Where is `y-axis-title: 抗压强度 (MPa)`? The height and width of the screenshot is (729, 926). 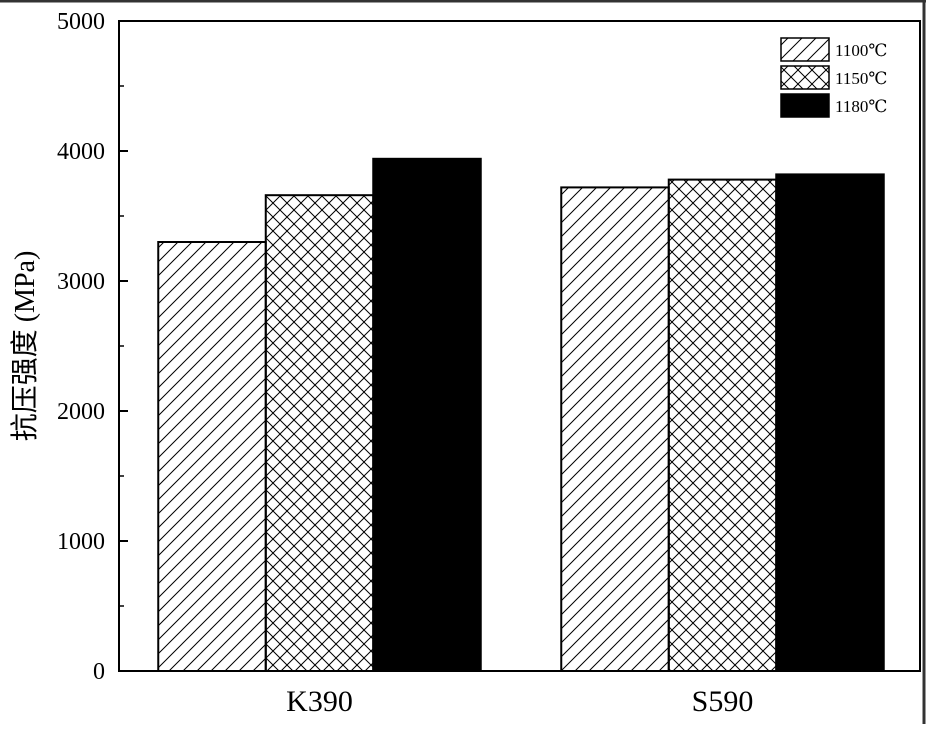
y-axis-title: 抗压强度 (MPa) is located at coordinates (25, 346).